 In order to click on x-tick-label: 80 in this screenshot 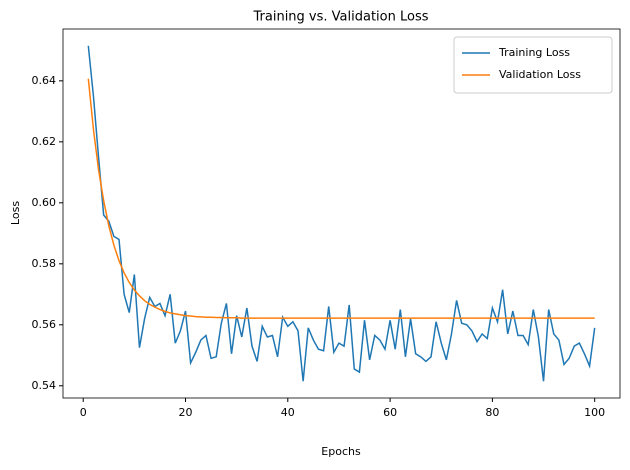, I will do `click(492, 412)`.